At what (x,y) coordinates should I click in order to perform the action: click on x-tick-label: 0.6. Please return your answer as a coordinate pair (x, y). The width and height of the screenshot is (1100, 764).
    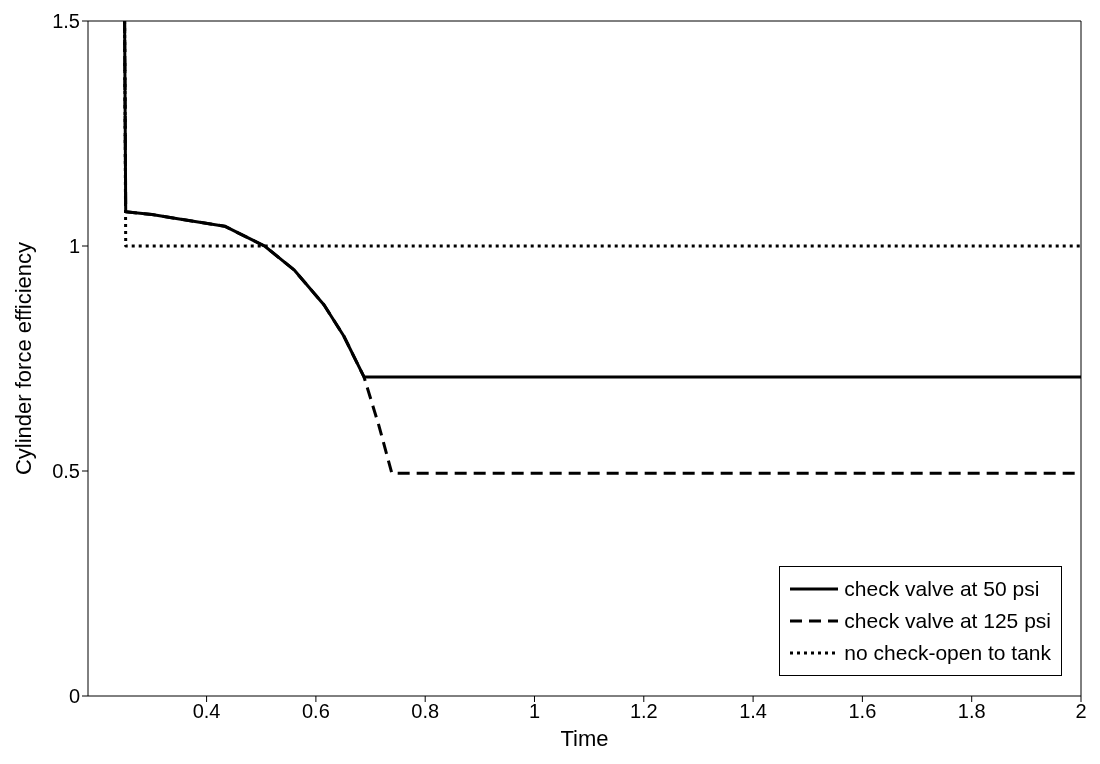
    Looking at the image, I should click on (315, 711).